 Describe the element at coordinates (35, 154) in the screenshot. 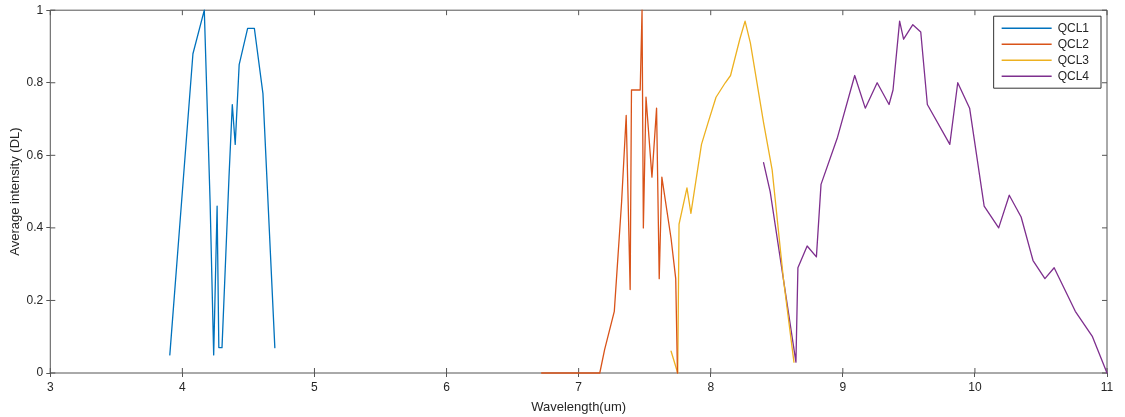

I see `y-tick-label: 0.6` at that location.